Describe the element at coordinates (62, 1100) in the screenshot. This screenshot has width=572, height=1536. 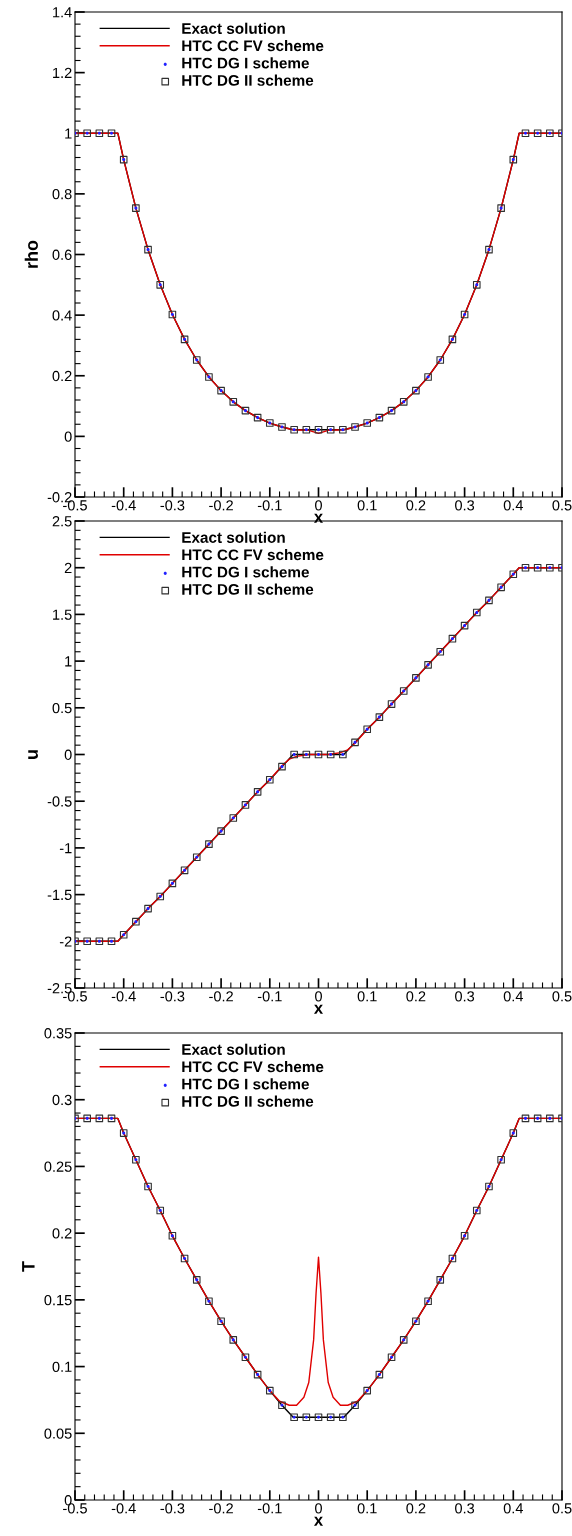
I see `y-tick-label: 0.3` at that location.